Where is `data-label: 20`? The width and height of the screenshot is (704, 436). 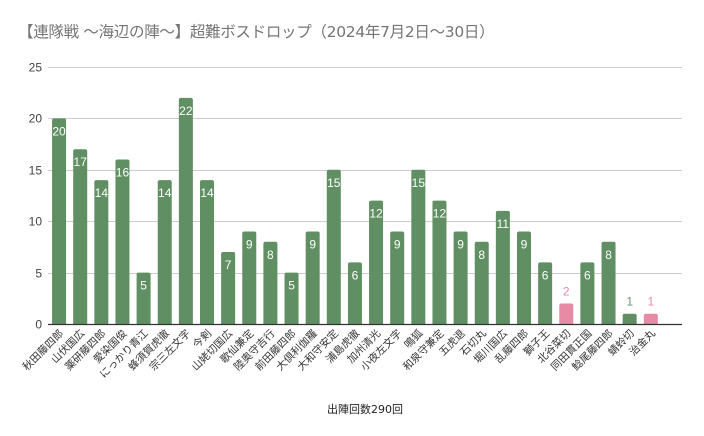
data-label: 20 is located at coordinates (59, 131).